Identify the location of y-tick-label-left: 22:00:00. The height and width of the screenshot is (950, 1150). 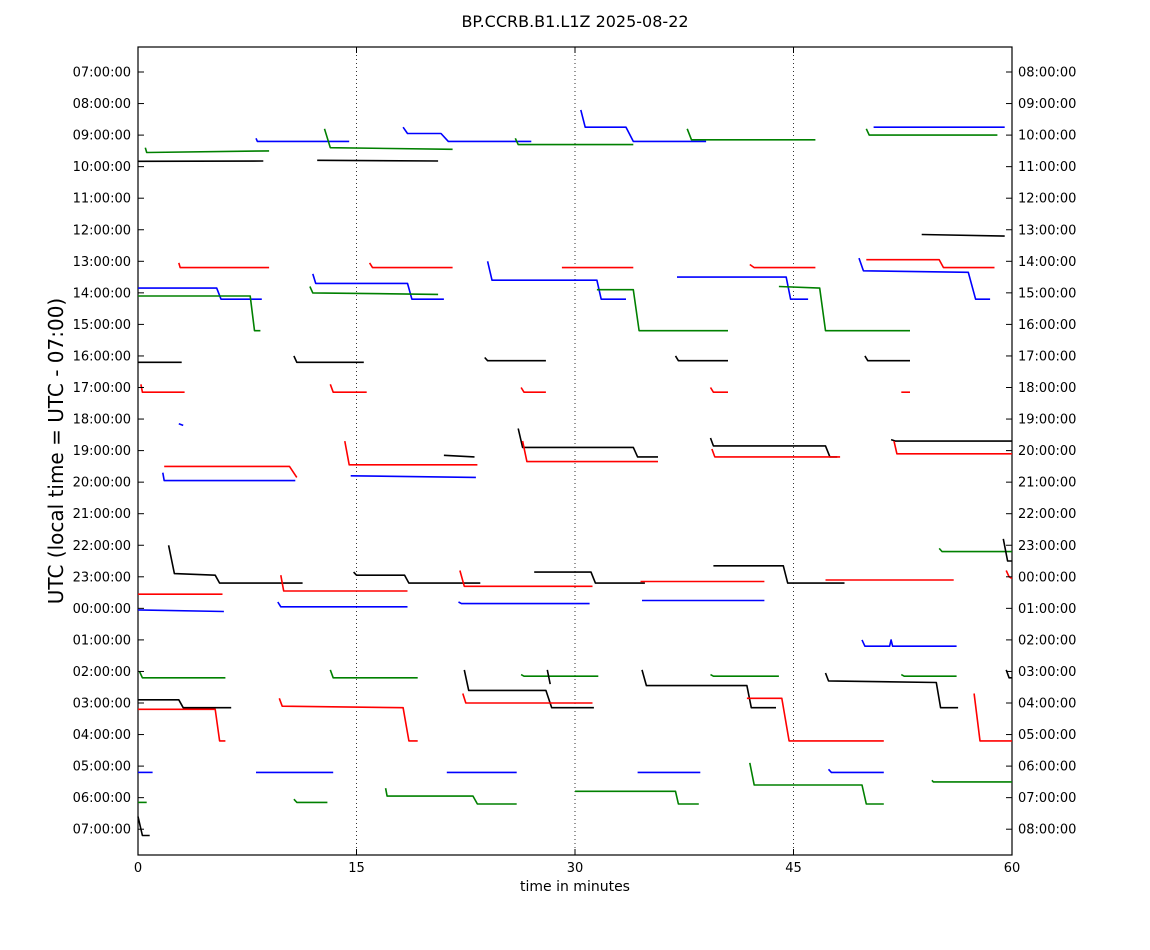
(102, 546).